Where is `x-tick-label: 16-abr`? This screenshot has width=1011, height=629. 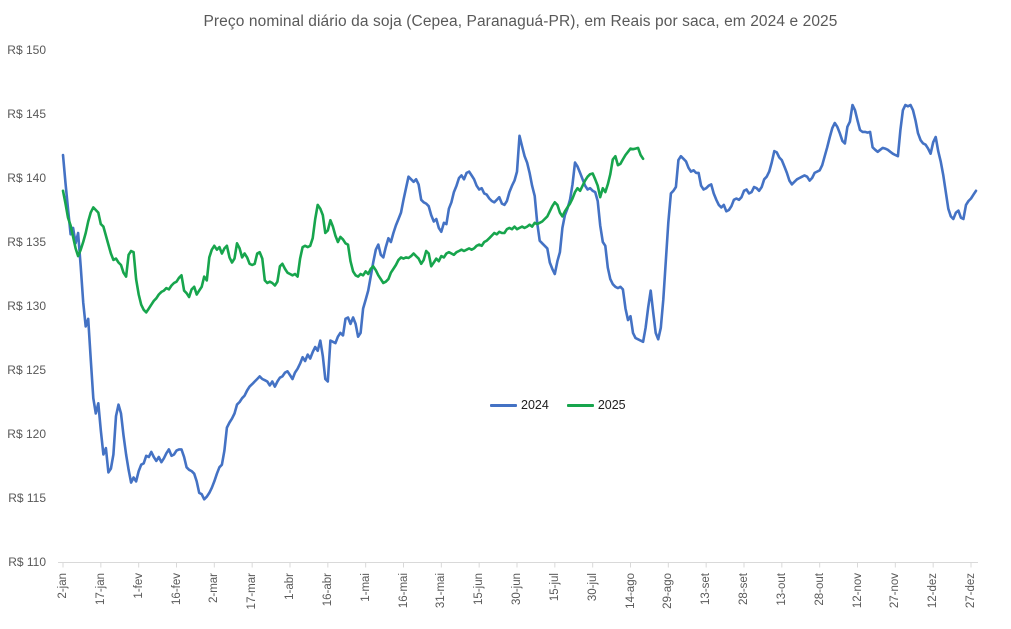
x-tick-label: 16-abr is located at coordinates (327, 590).